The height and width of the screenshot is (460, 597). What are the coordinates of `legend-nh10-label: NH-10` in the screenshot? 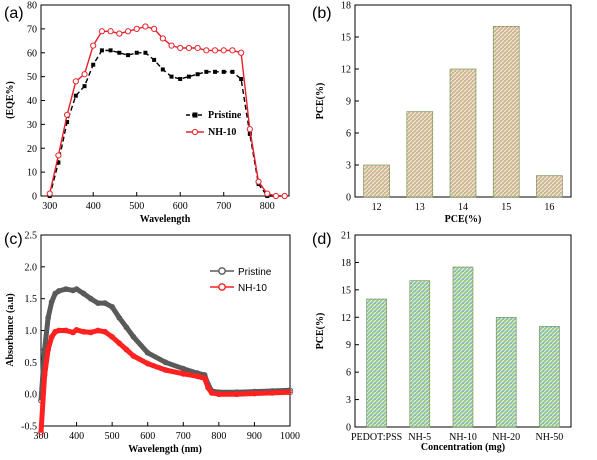 It's located at (222, 132).